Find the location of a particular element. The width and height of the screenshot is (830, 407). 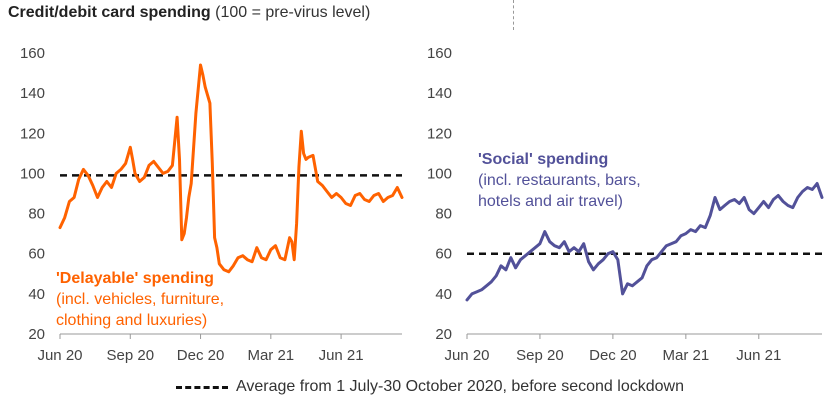

chart-title-subtitle: (100 = pre-virus level) is located at coordinates (293, 12).